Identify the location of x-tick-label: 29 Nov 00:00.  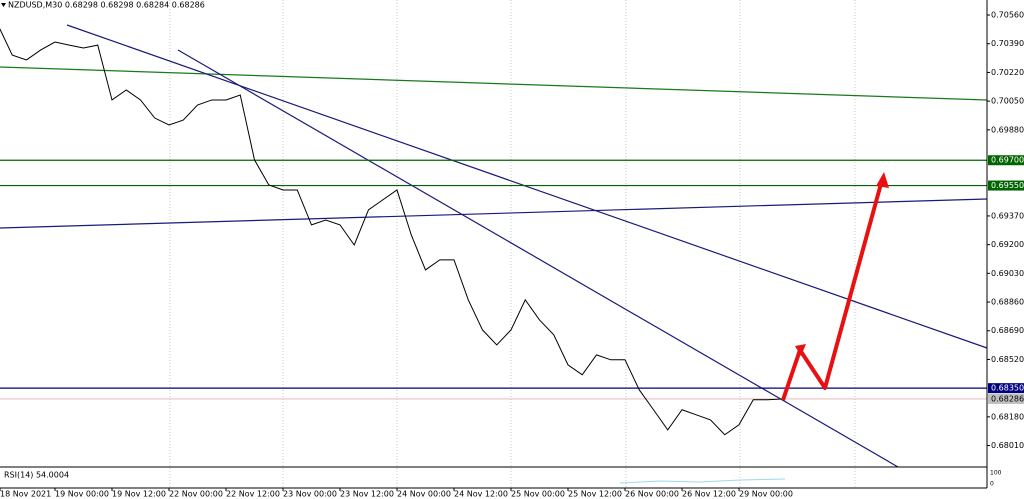
(766, 494).